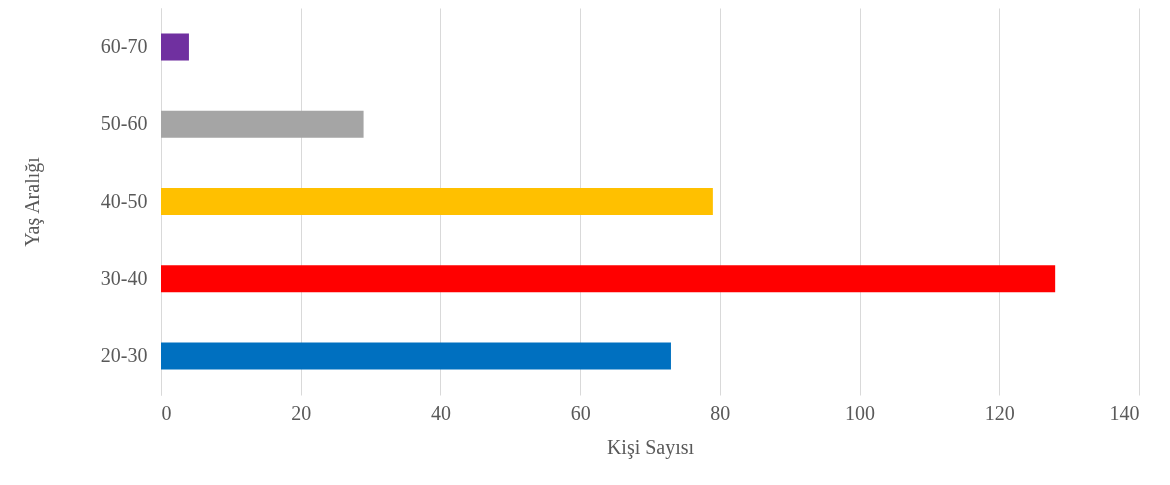 The height and width of the screenshot is (485, 1170). Describe the element at coordinates (124, 46) in the screenshot. I see `y-tick-label: 60-70` at that location.